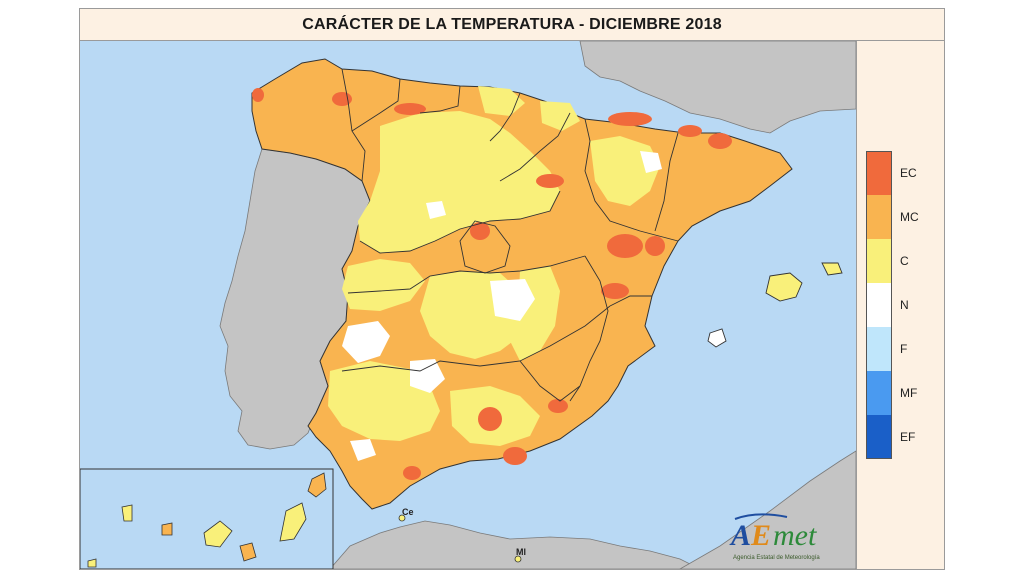  Describe the element at coordinates (408, 512) in the screenshot. I see `ceuta-label: Ce` at that location.